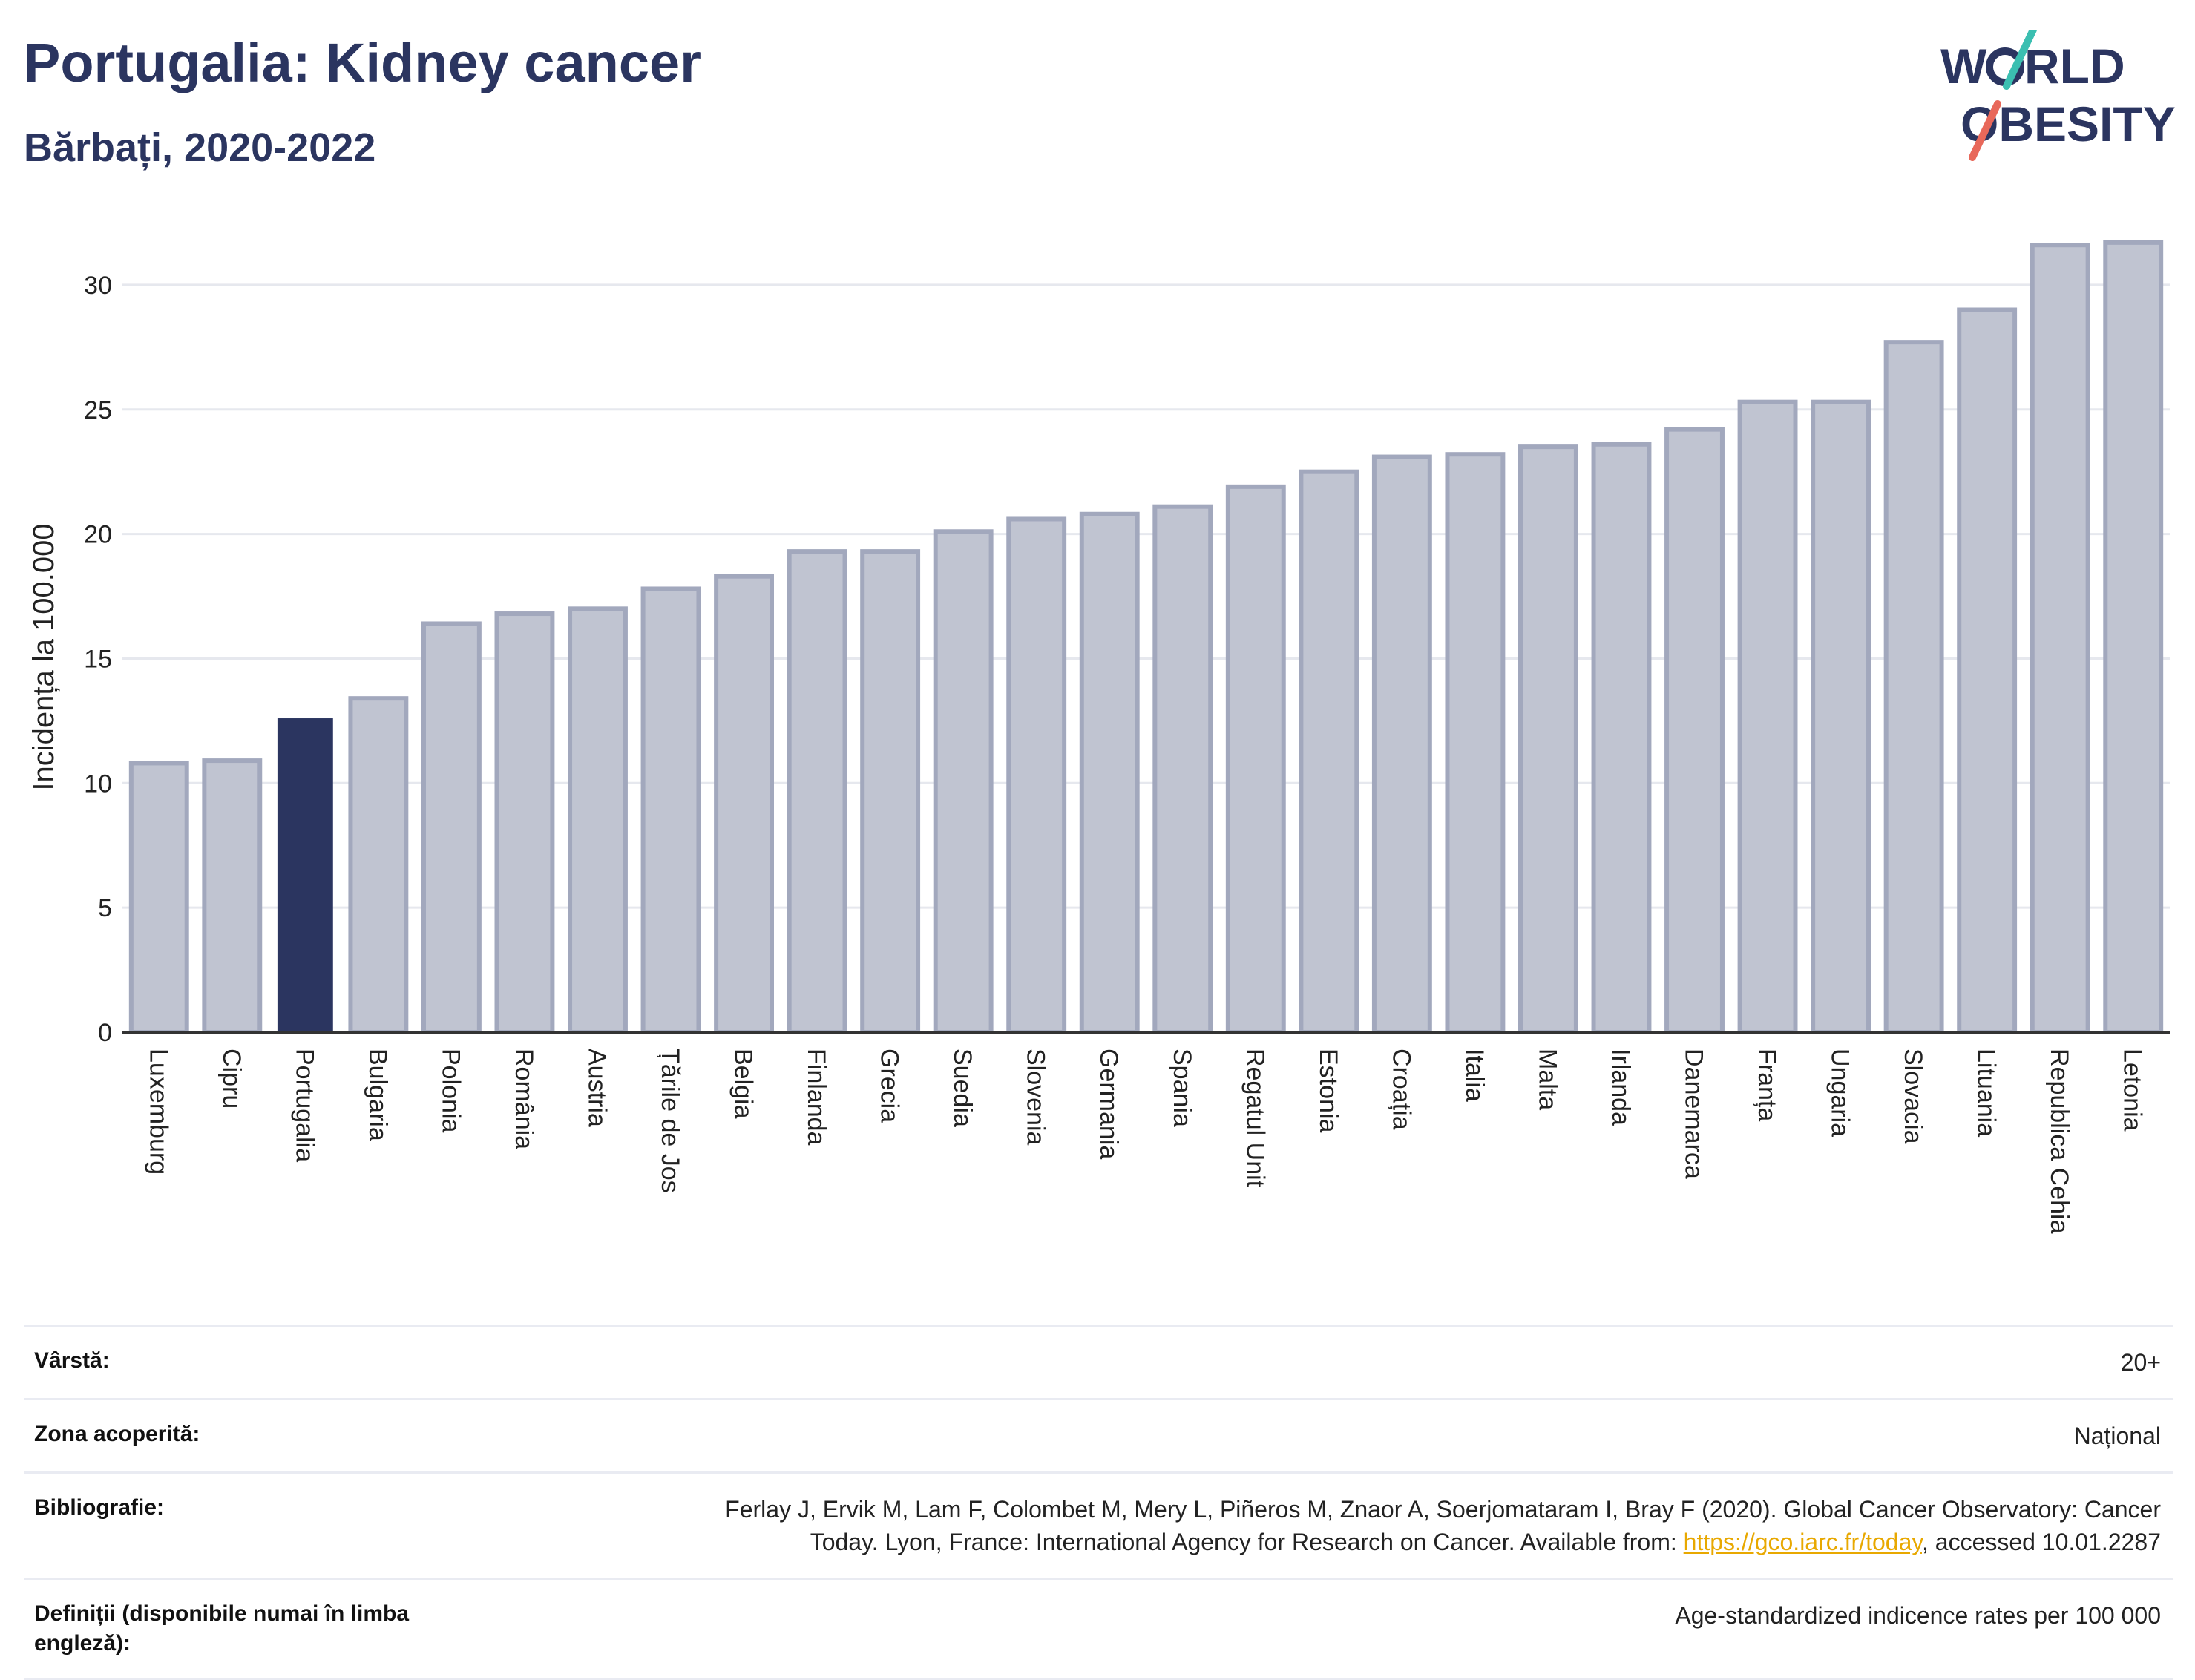  What do you see at coordinates (597, 1088) in the screenshot?
I see `x-tick-label: Austria` at bounding box center [597, 1088].